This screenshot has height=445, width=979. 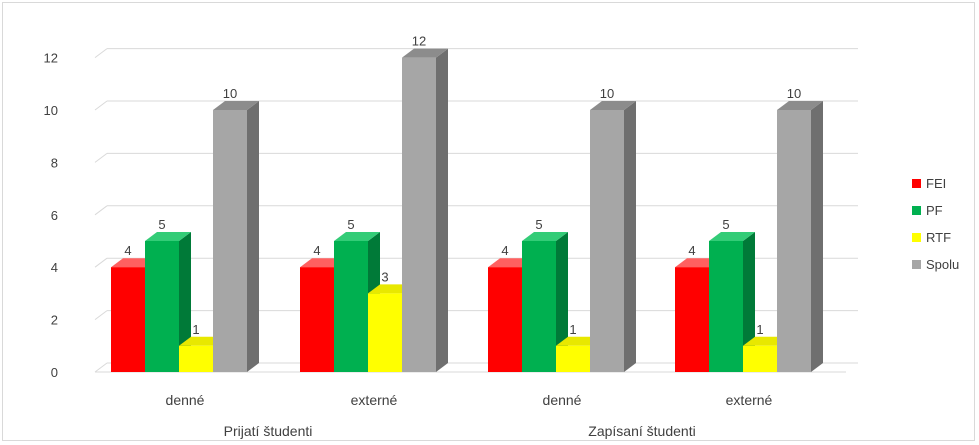 What do you see at coordinates (641, 431) in the screenshot?
I see `x-group-label: Zapísaní študenti` at bounding box center [641, 431].